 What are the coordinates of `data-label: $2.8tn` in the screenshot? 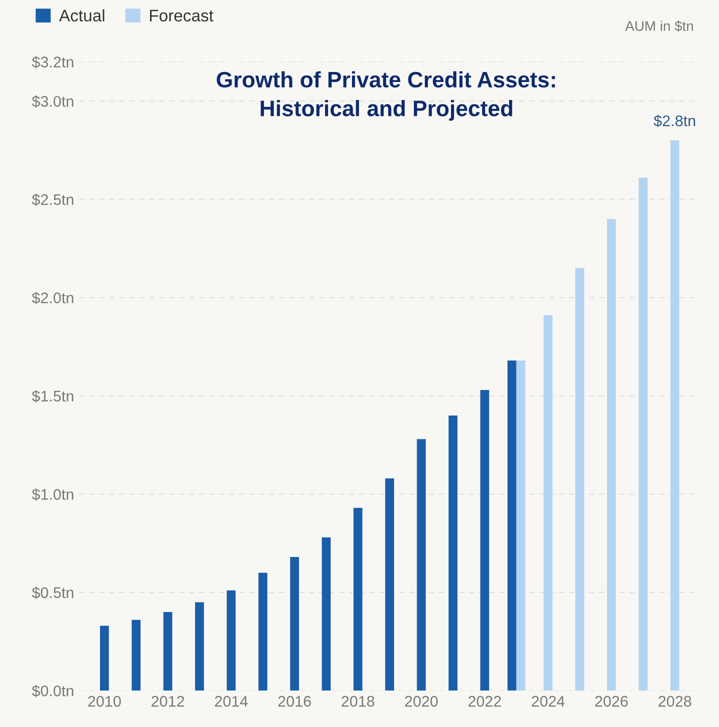 It's located at (675, 121).